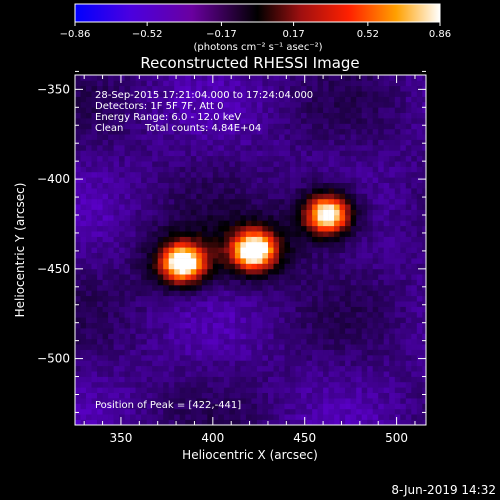  Describe the element at coordinates (440, 34) in the screenshot. I see `colorbar-tick-label: 0.86` at that location.